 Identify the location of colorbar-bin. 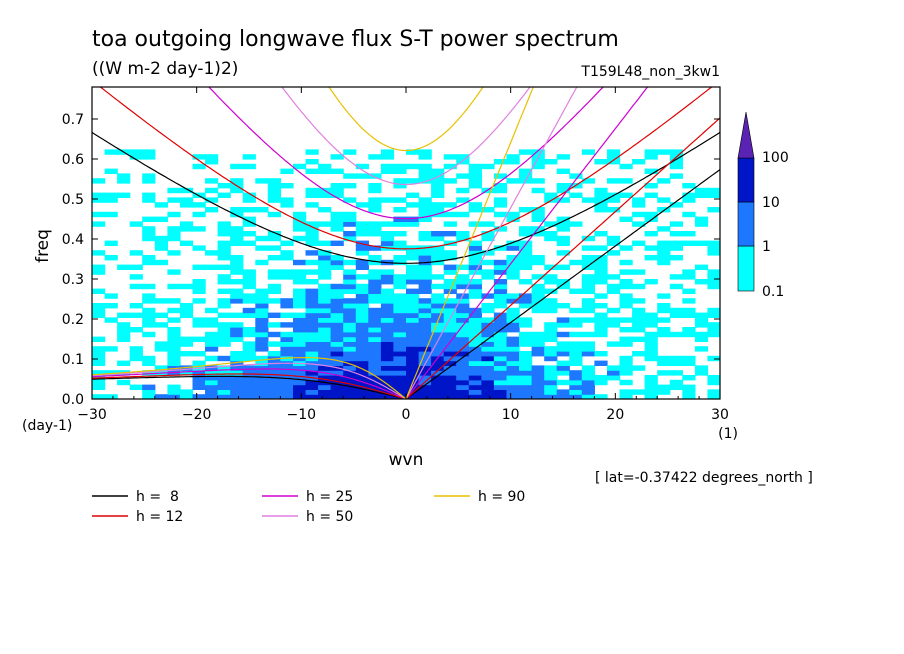
(746, 180).